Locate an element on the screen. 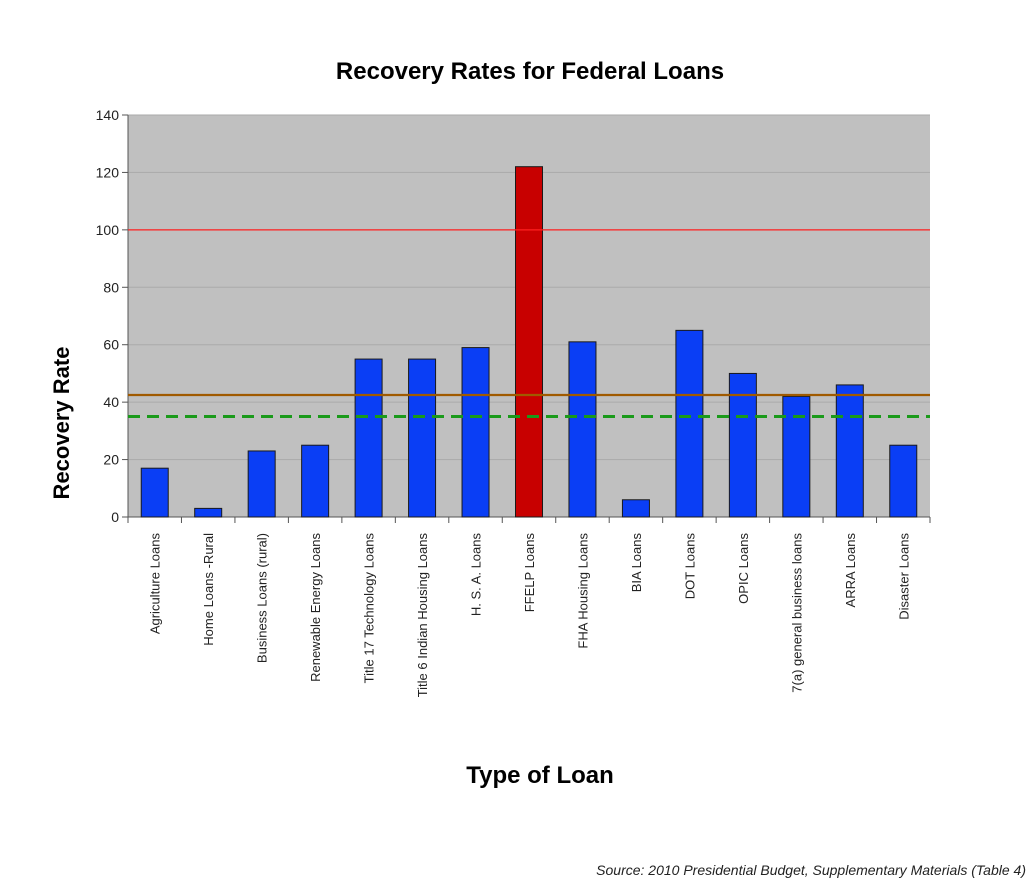  x-category-label: DOT Loans is located at coordinates (689, 566).